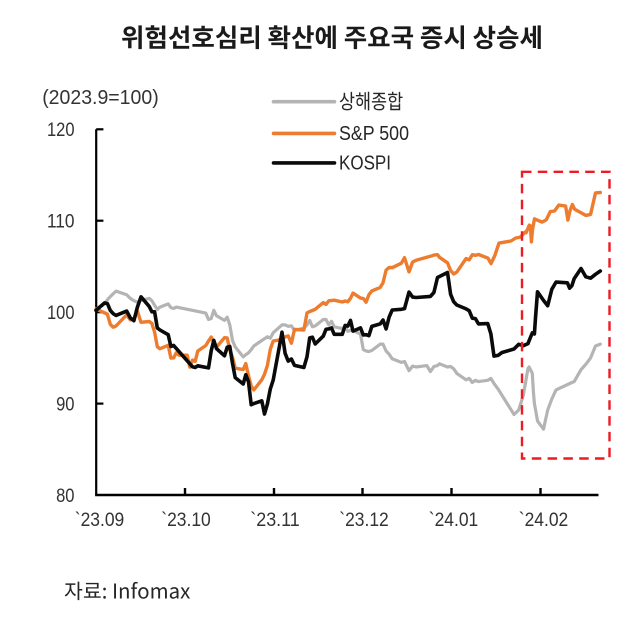  What do you see at coordinates (544, 520) in the screenshot?
I see `svg-text: `24.02` at bounding box center [544, 520].